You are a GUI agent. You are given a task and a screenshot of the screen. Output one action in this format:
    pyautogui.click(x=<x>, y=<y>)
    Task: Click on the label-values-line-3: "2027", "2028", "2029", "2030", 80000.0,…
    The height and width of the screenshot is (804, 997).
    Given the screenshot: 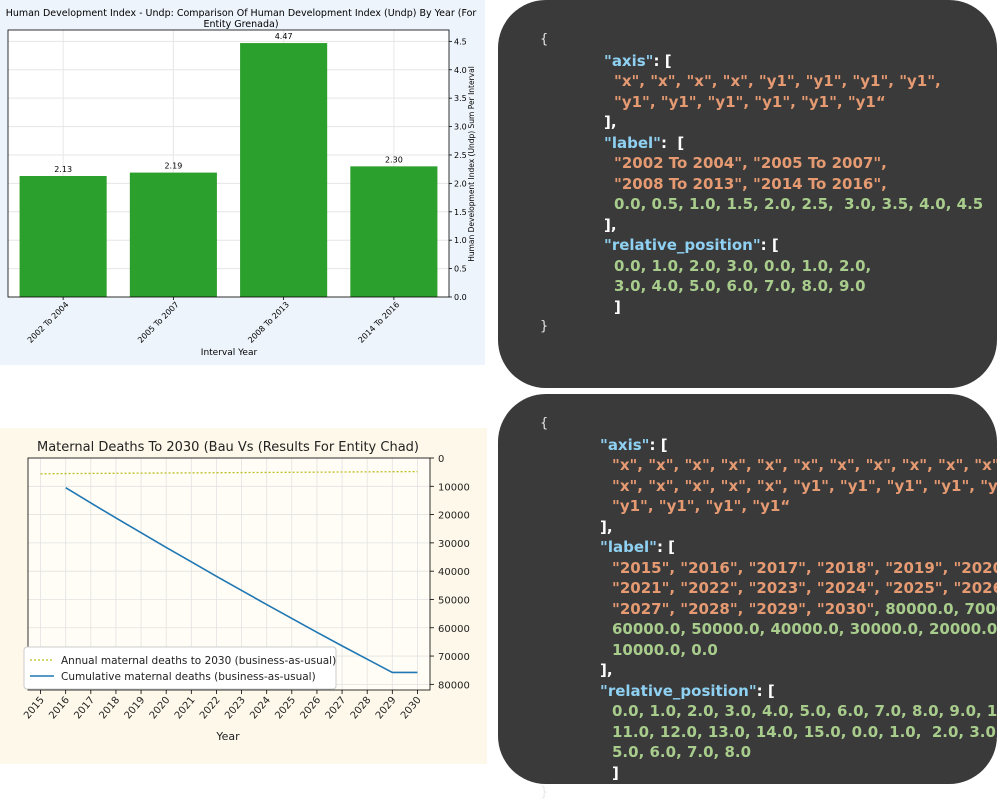 What is the action you would take?
    pyautogui.click(x=804, y=608)
    